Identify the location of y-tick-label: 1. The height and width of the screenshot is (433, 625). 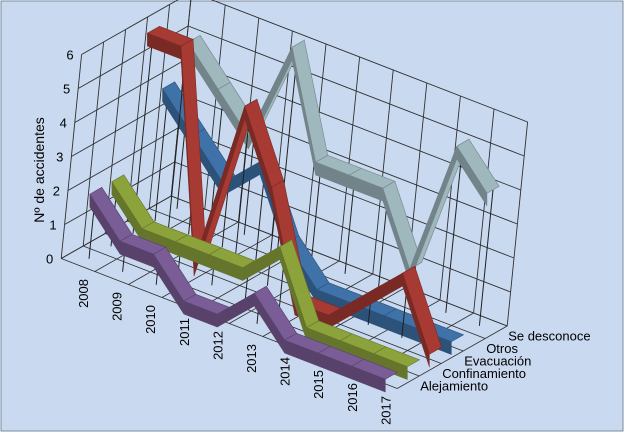
(52, 225).